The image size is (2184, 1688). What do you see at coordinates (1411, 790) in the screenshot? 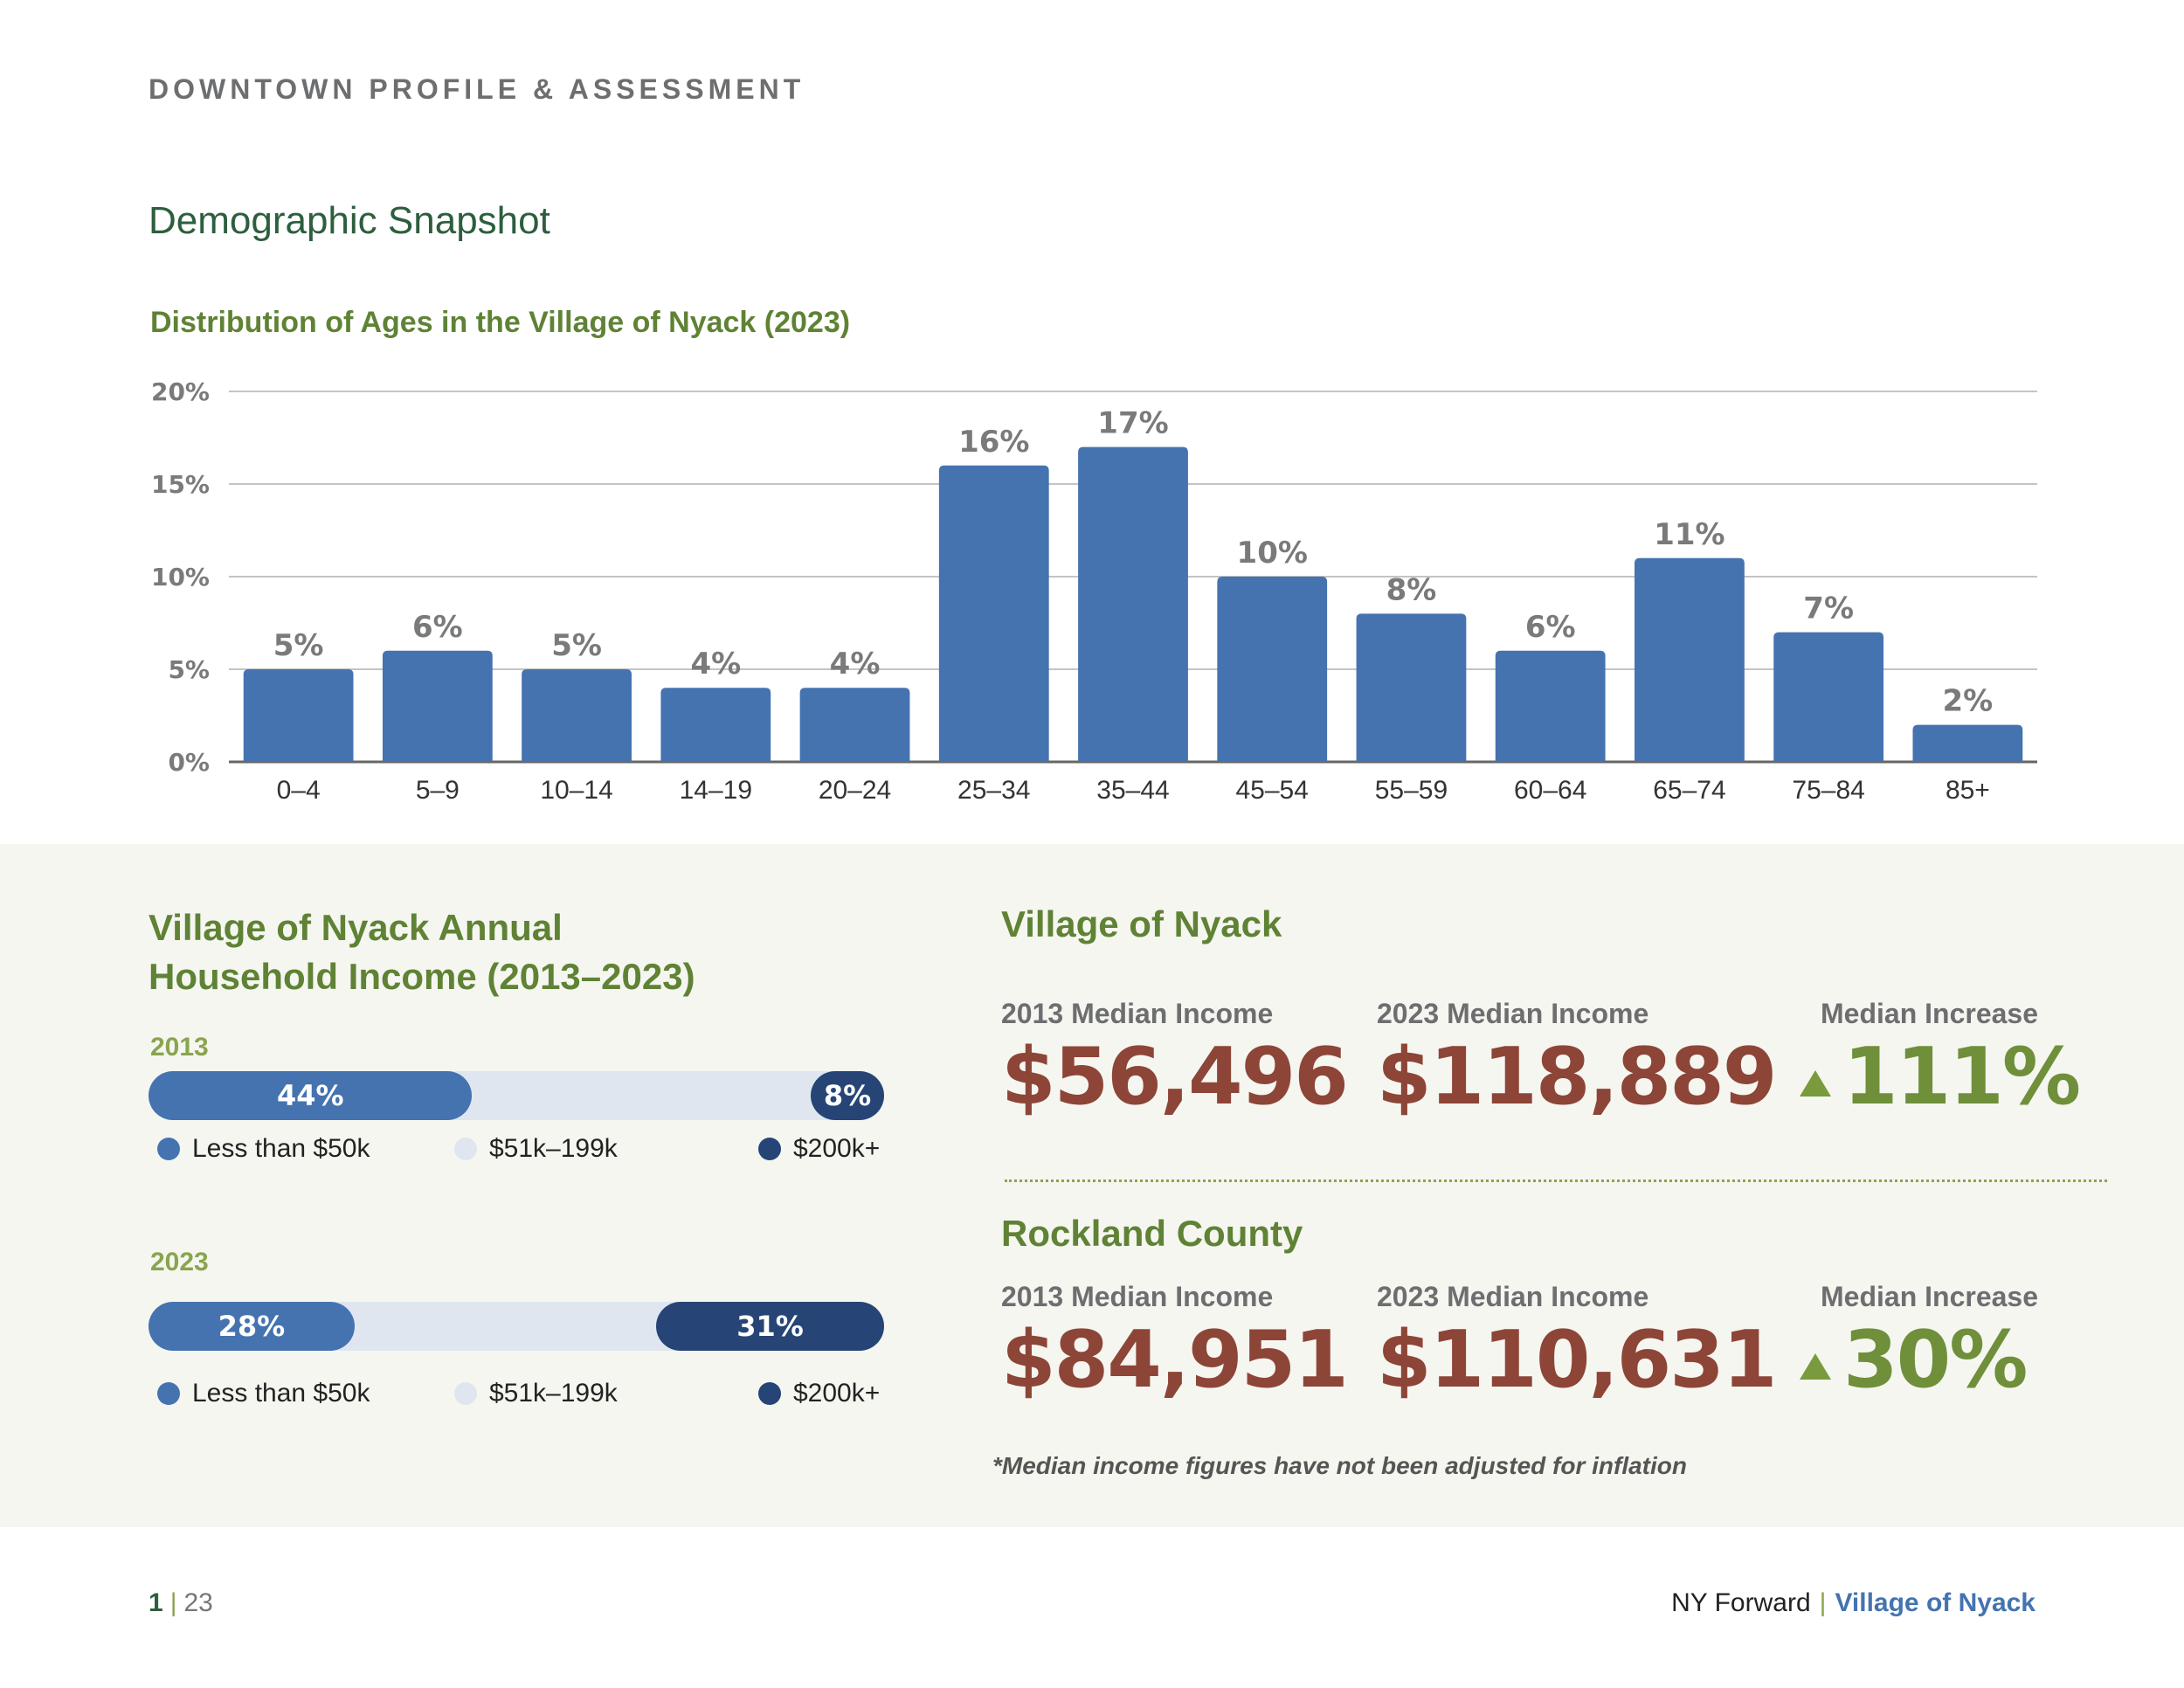
I see `x-tick-label: 55–59` at bounding box center [1411, 790].